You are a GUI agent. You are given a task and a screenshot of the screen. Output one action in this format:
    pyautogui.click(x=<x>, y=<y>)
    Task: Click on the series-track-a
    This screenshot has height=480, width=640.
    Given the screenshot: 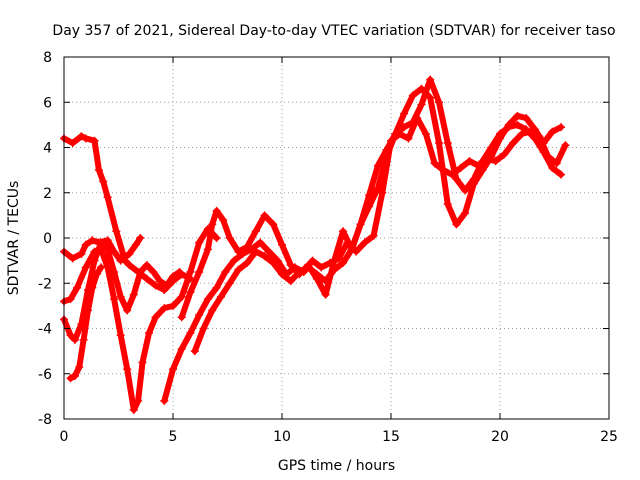 What is the action you would take?
    pyautogui.click(x=127, y=213)
    